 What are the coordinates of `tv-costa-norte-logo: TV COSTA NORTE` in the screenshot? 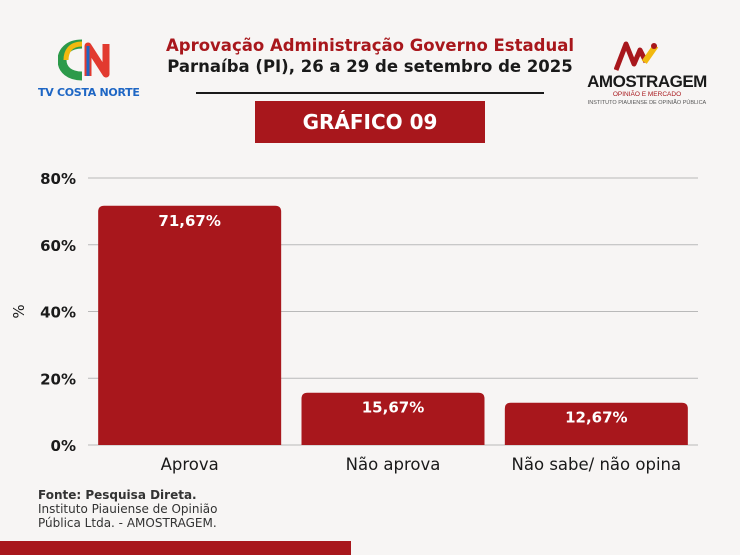 It's located at (93, 70).